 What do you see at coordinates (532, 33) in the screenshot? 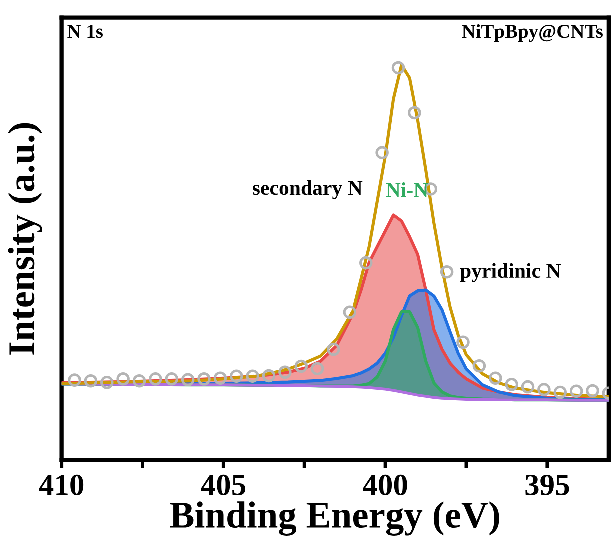
I see `text: NiTpBpy@CNTs` at bounding box center [532, 33].